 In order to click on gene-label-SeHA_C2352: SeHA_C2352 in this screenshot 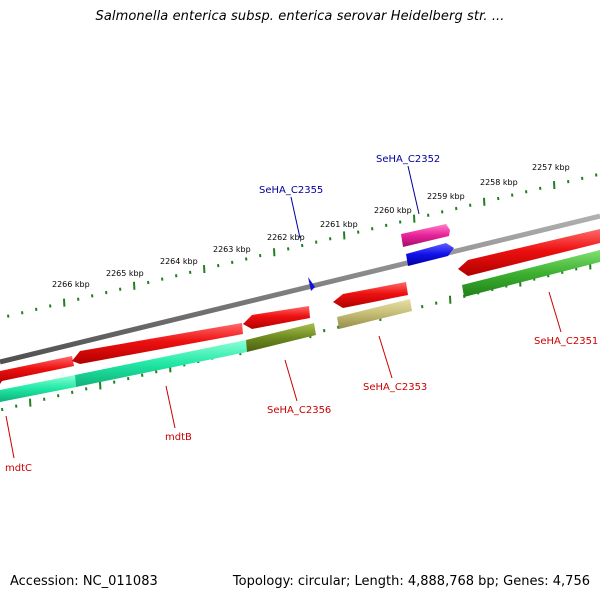, I will do `click(408, 159)`.